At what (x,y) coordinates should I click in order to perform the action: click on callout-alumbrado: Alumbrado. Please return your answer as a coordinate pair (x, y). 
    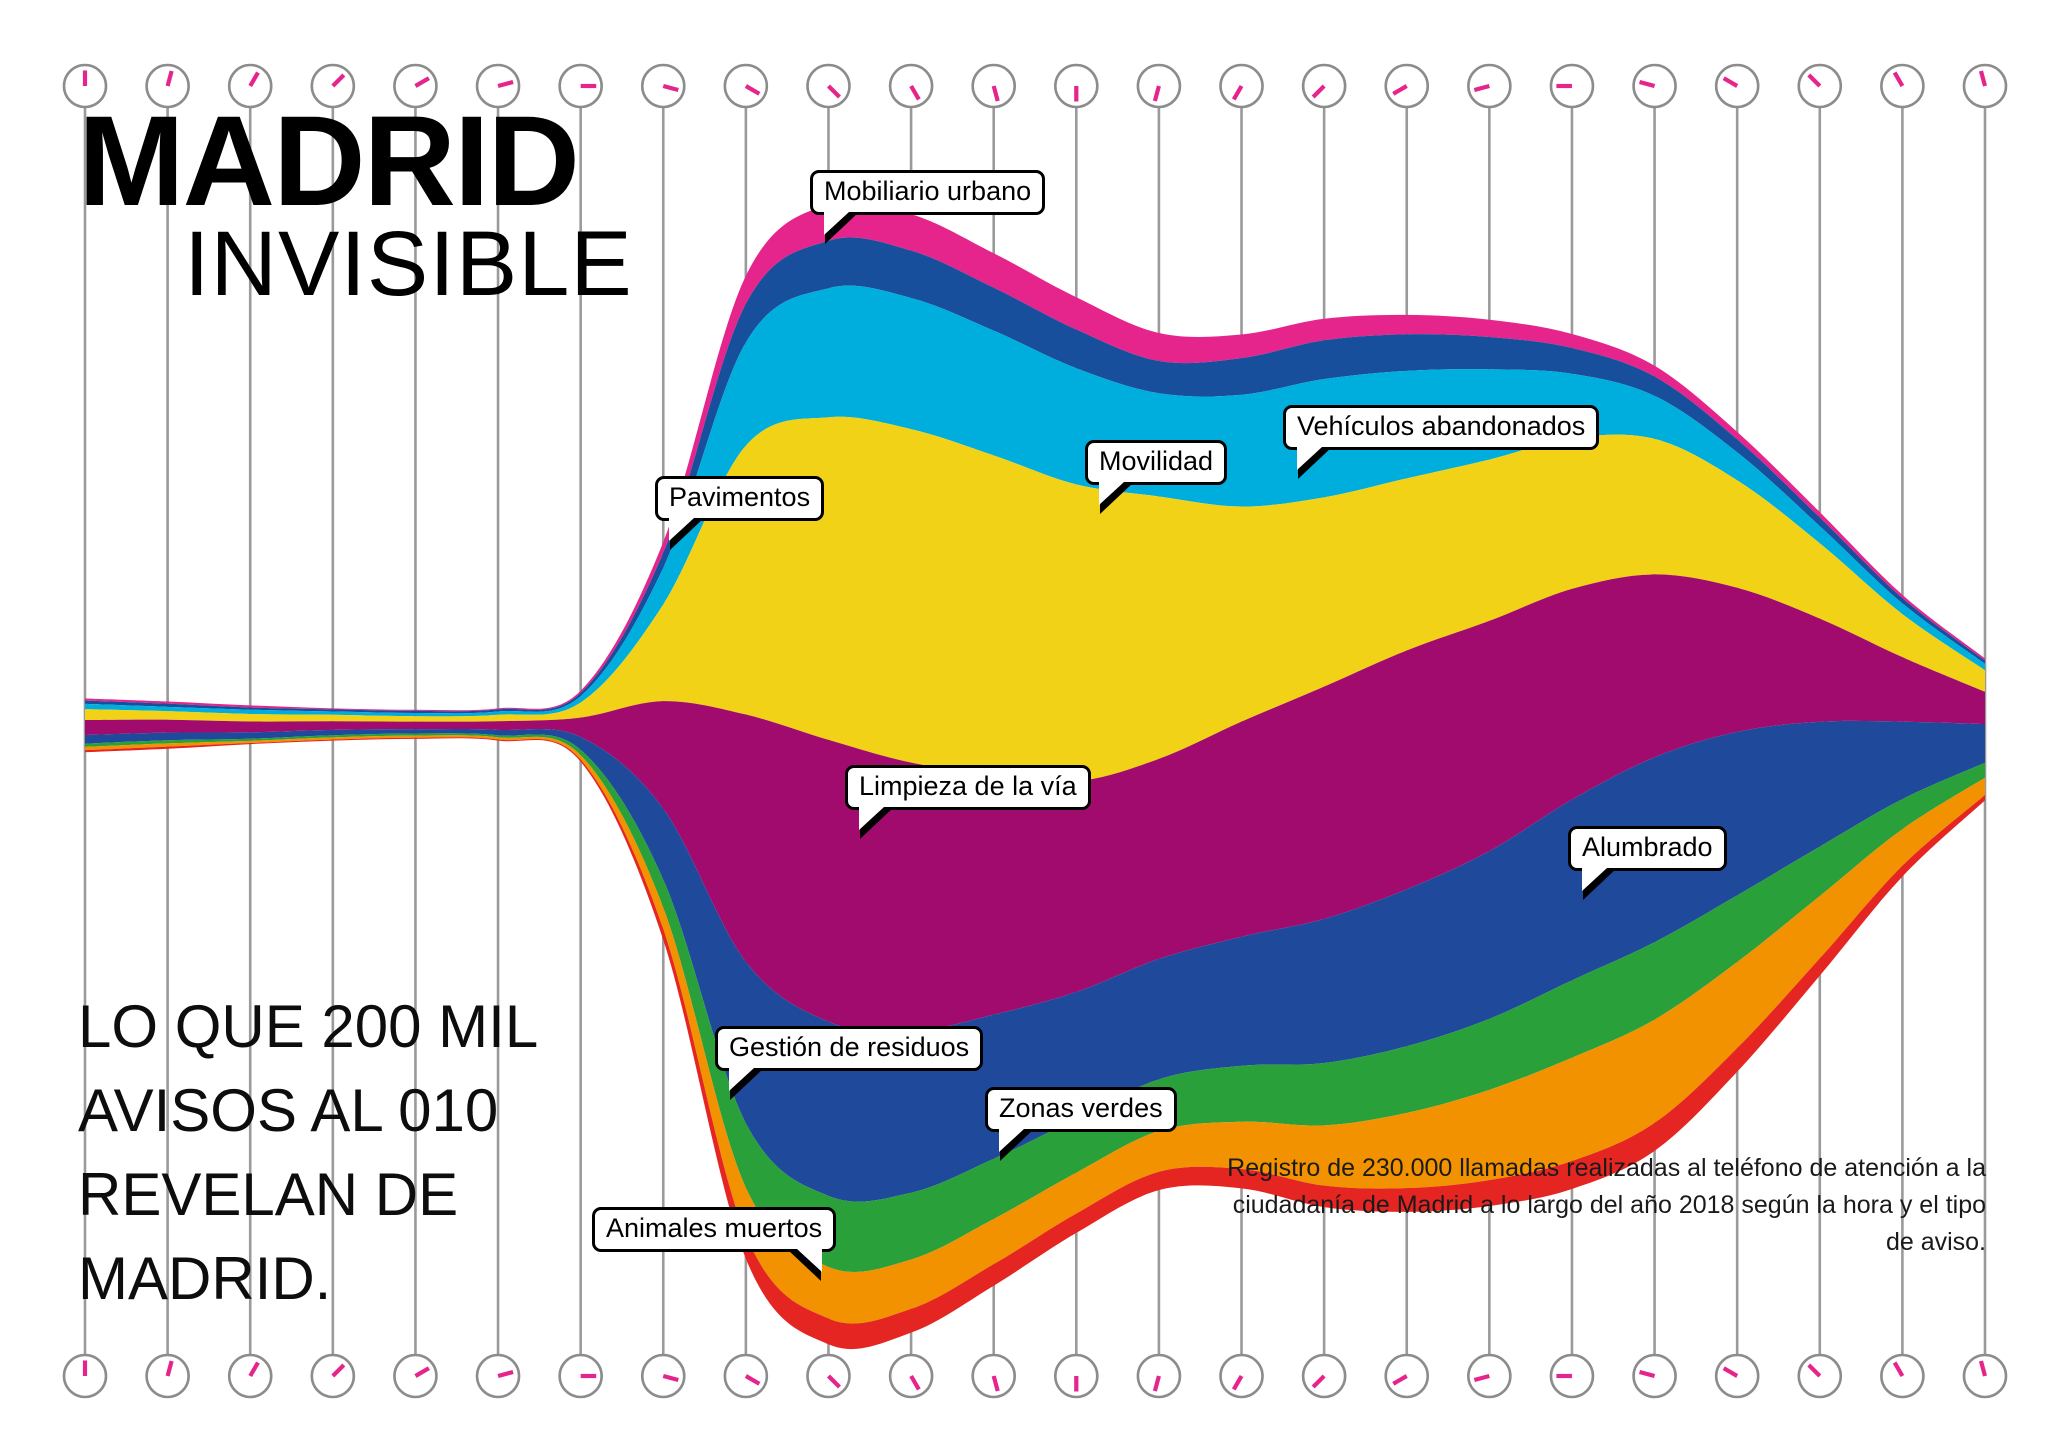
    Looking at the image, I should click on (1647, 863).